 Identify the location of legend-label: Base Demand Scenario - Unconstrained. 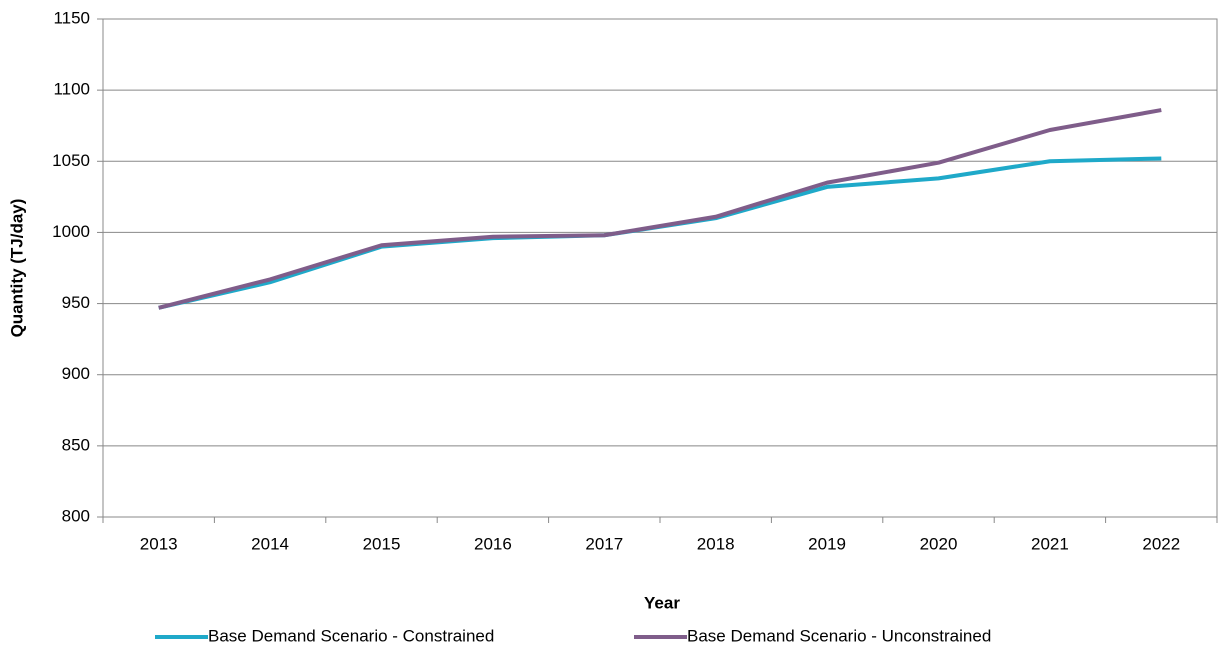
(839, 635).